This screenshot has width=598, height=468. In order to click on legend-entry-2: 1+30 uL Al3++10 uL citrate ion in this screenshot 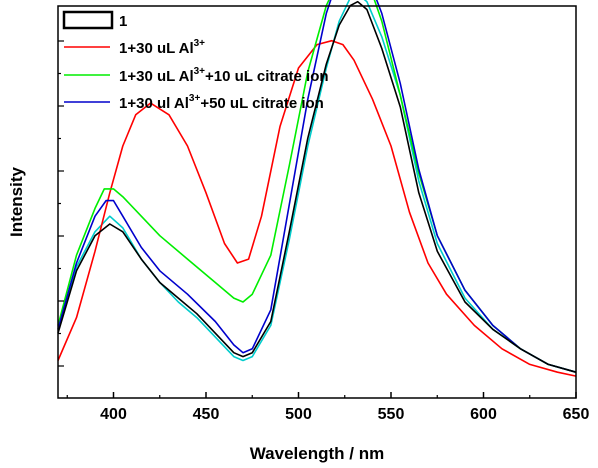, I will do `click(196, 75)`.